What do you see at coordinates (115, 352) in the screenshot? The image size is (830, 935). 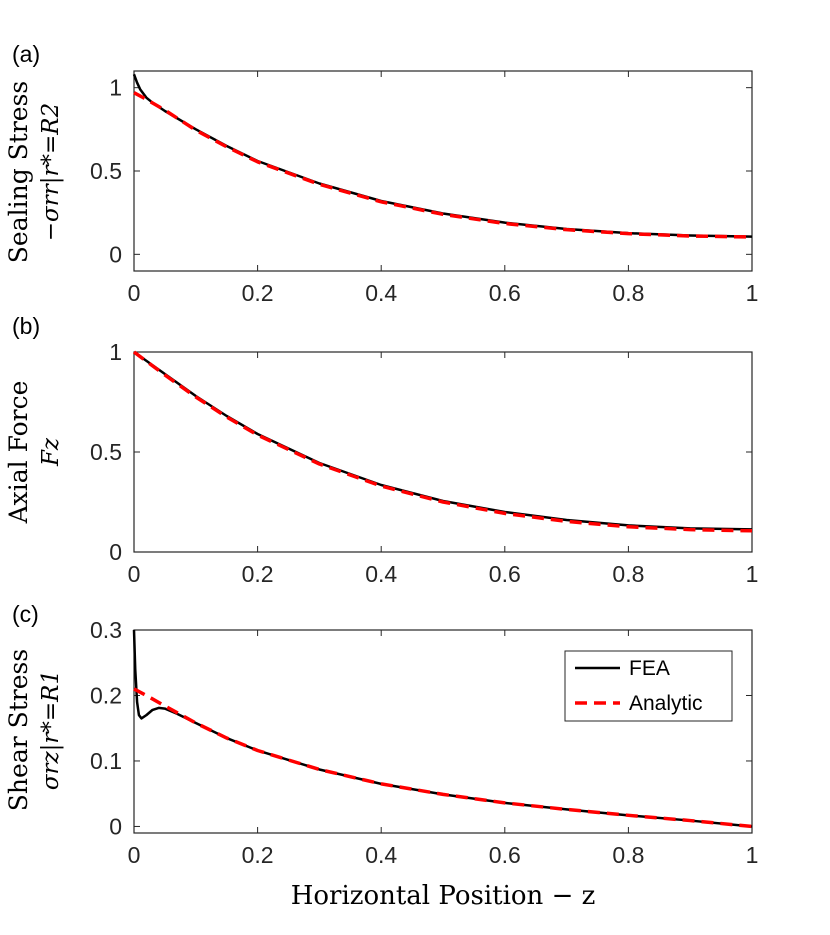 I see `y-tick-label-b-2: 1` at bounding box center [115, 352].